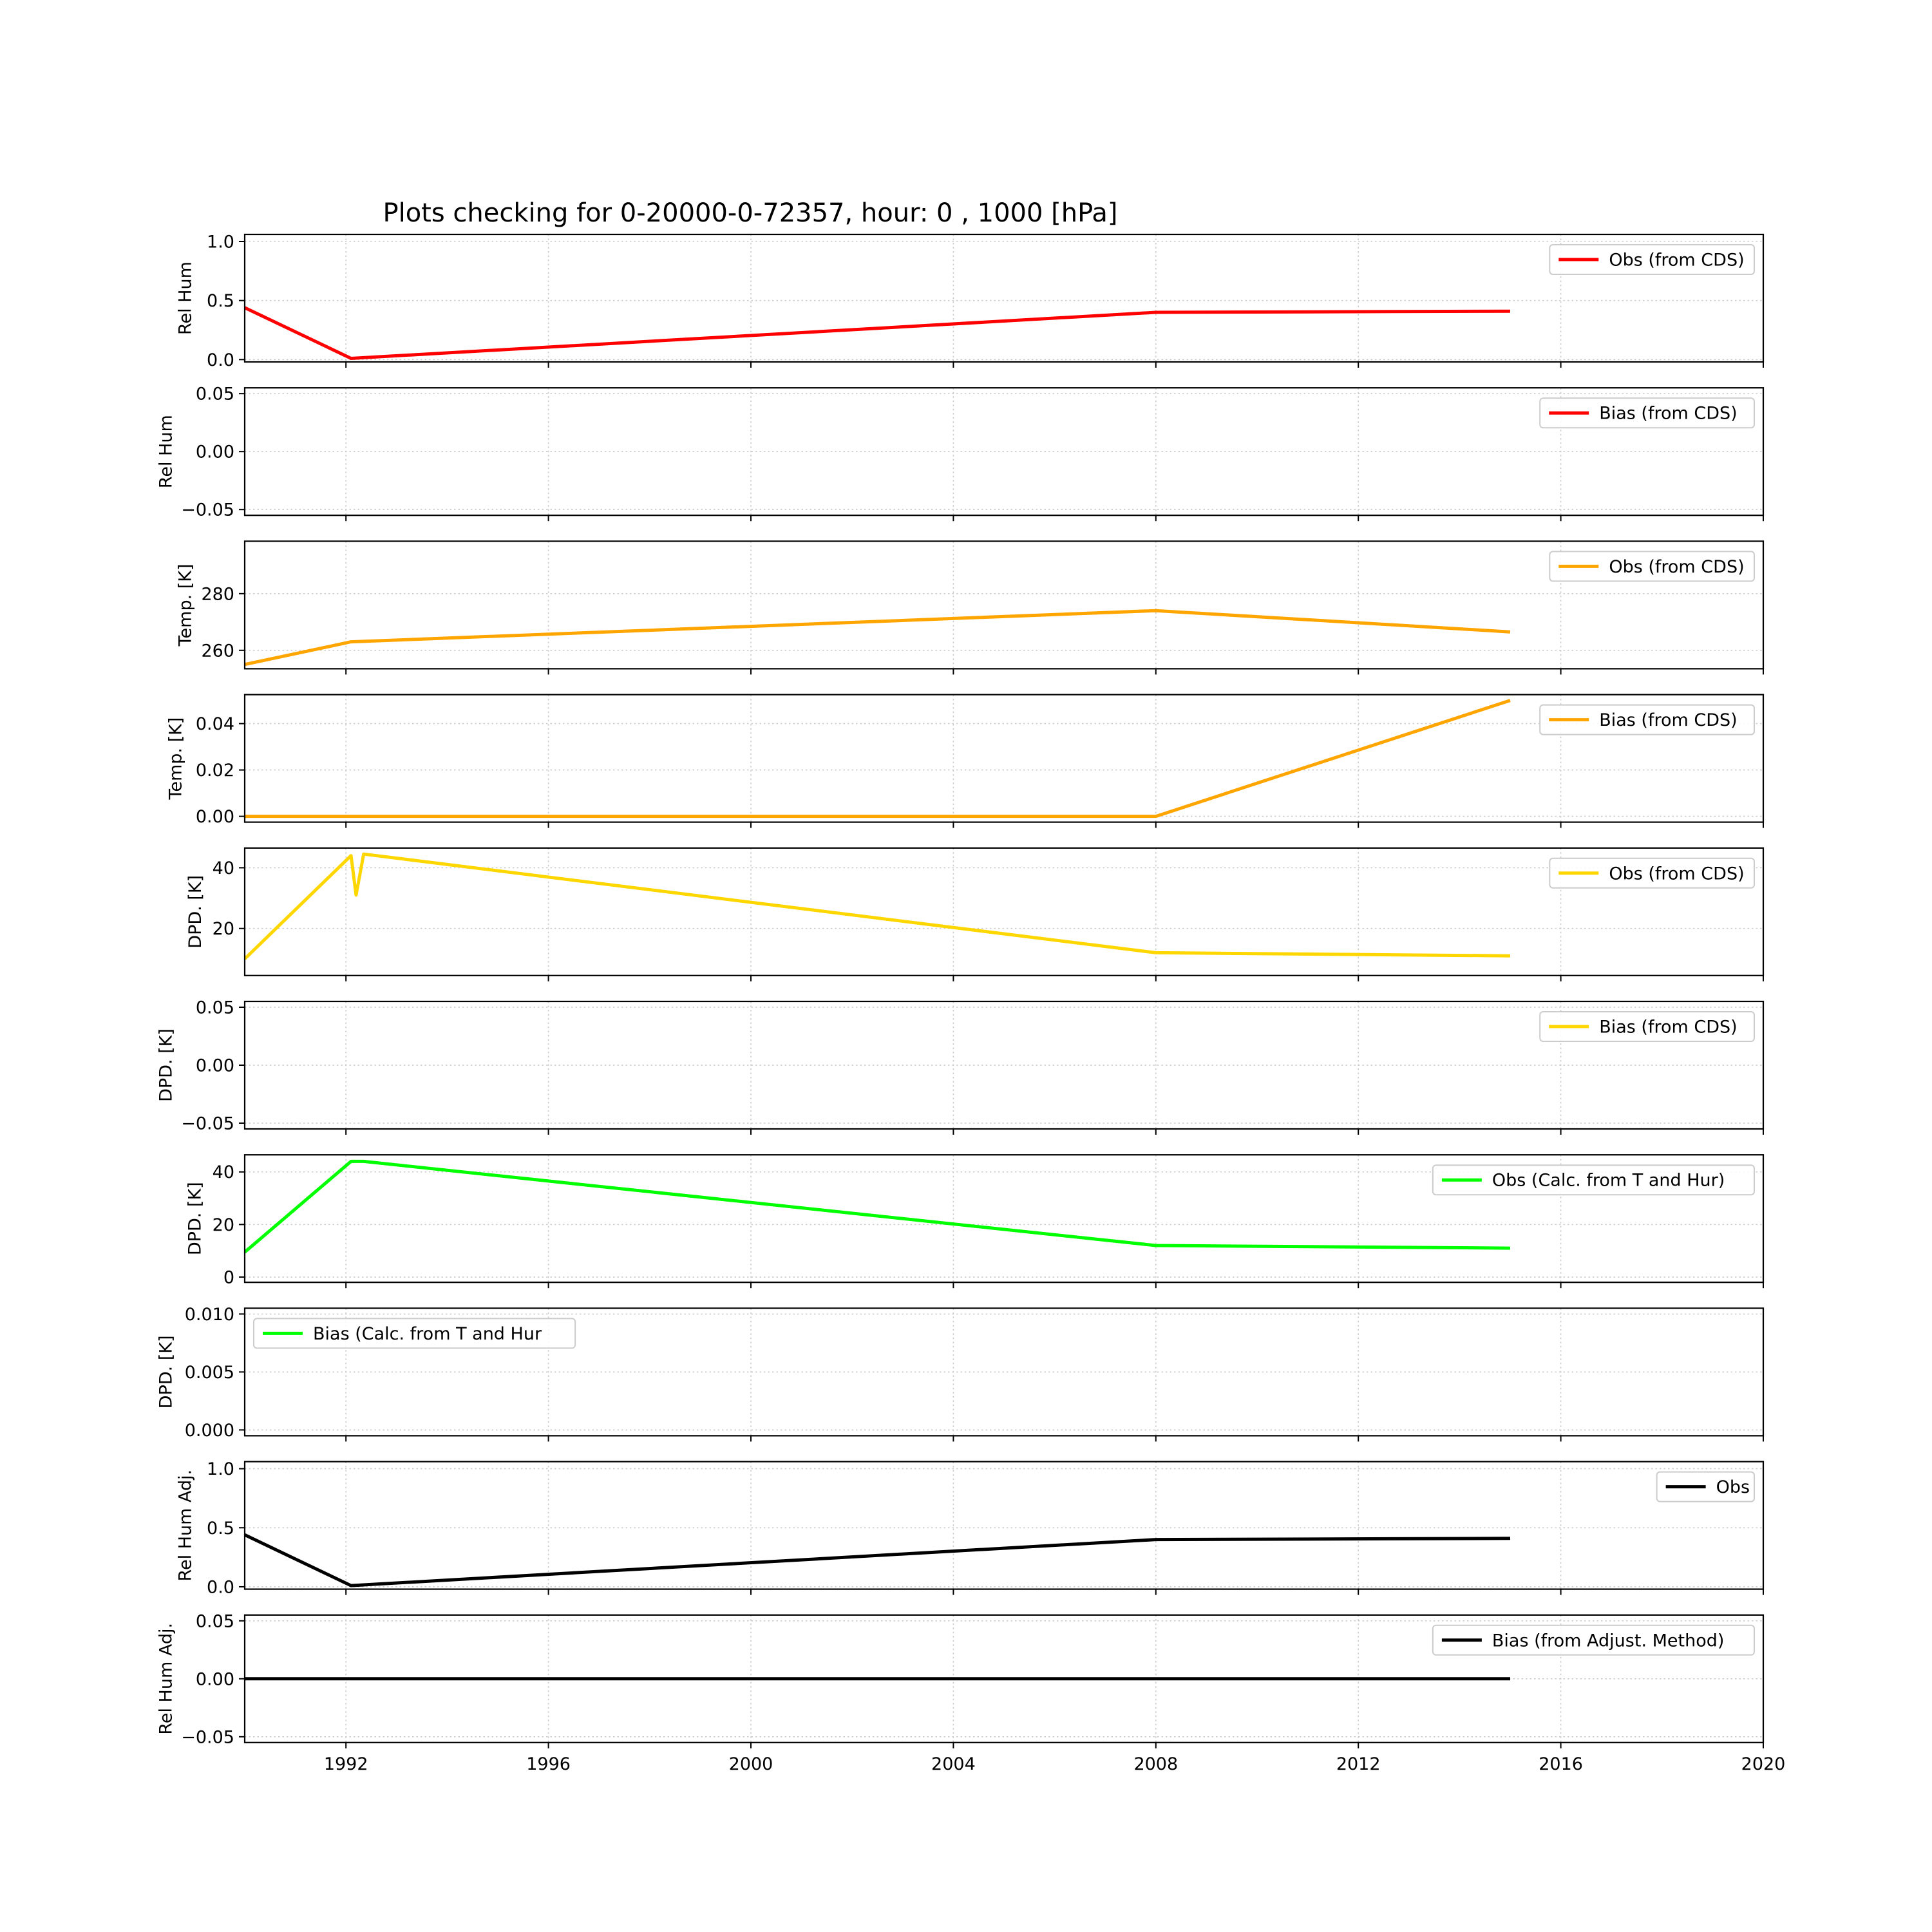 The width and height of the screenshot is (1932, 1932). What do you see at coordinates (1733, 1487) in the screenshot?
I see `legend-label: Obs` at bounding box center [1733, 1487].